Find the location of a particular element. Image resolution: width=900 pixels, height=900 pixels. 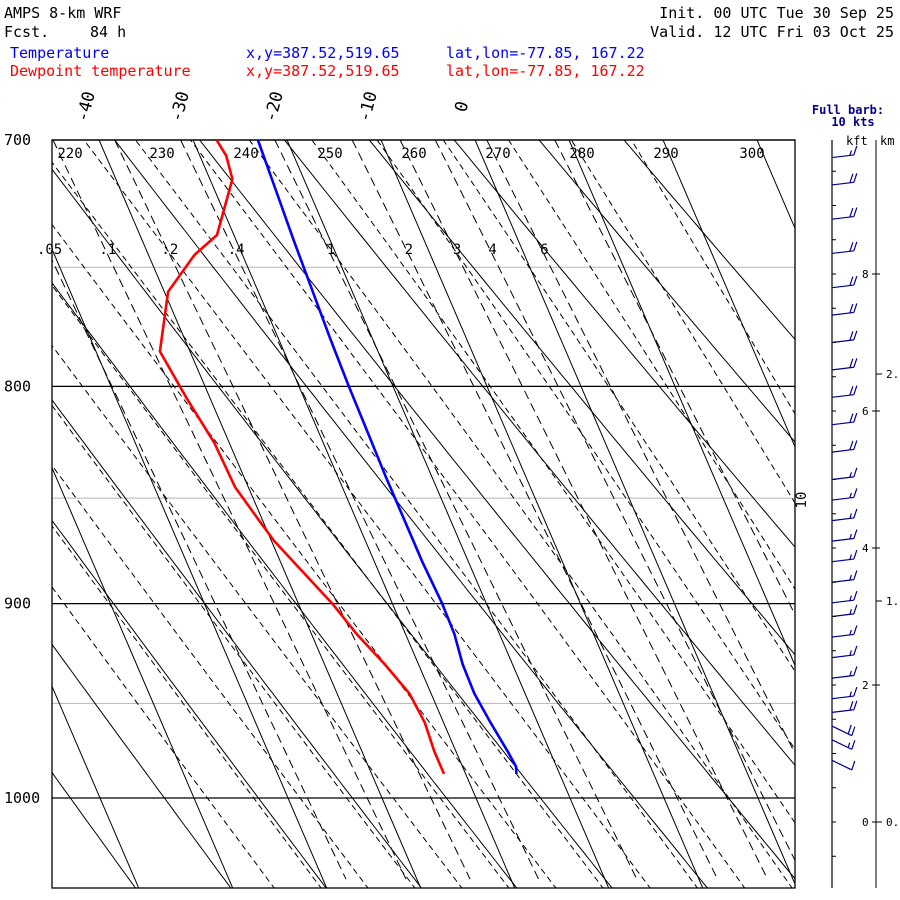

km-tick-label: 1. is located at coordinates (892, 601).